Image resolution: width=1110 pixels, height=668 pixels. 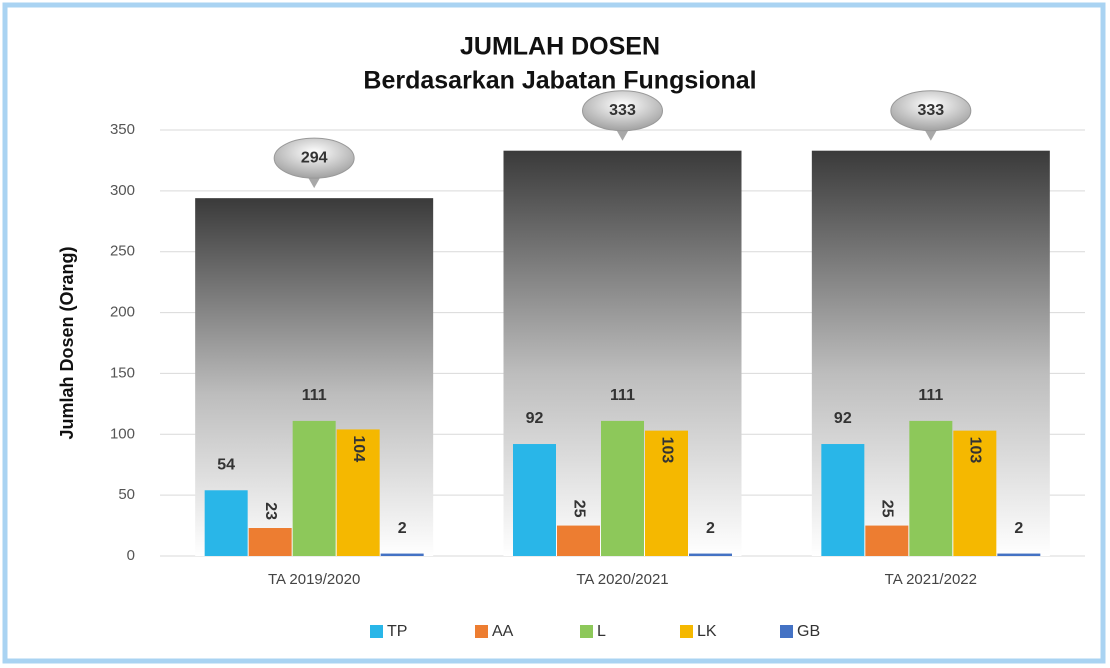 What do you see at coordinates (226, 464) in the screenshot?
I see `value-label: 54` at bounding box center [226, 464].